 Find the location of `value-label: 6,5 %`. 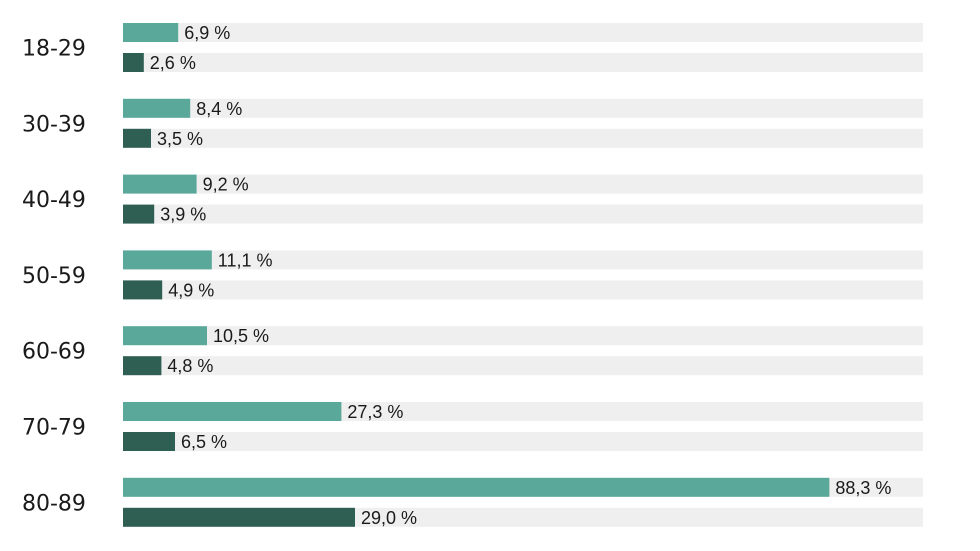

value-label: 6,5 % is located at coordinates (204, 442).